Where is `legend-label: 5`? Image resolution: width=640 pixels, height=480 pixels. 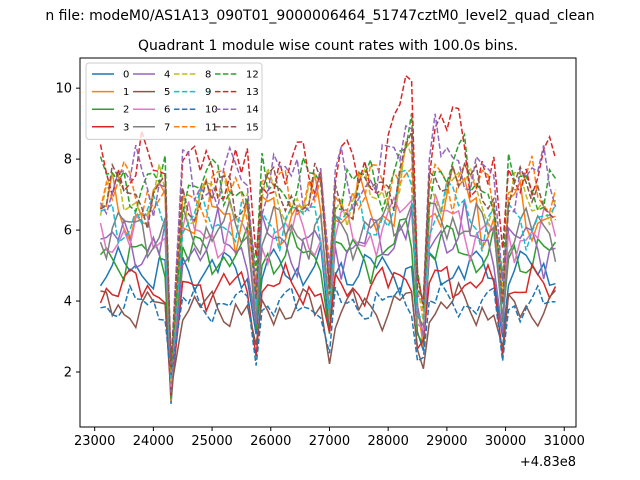 legend-label: 5 is located at coordinates (167, 92).